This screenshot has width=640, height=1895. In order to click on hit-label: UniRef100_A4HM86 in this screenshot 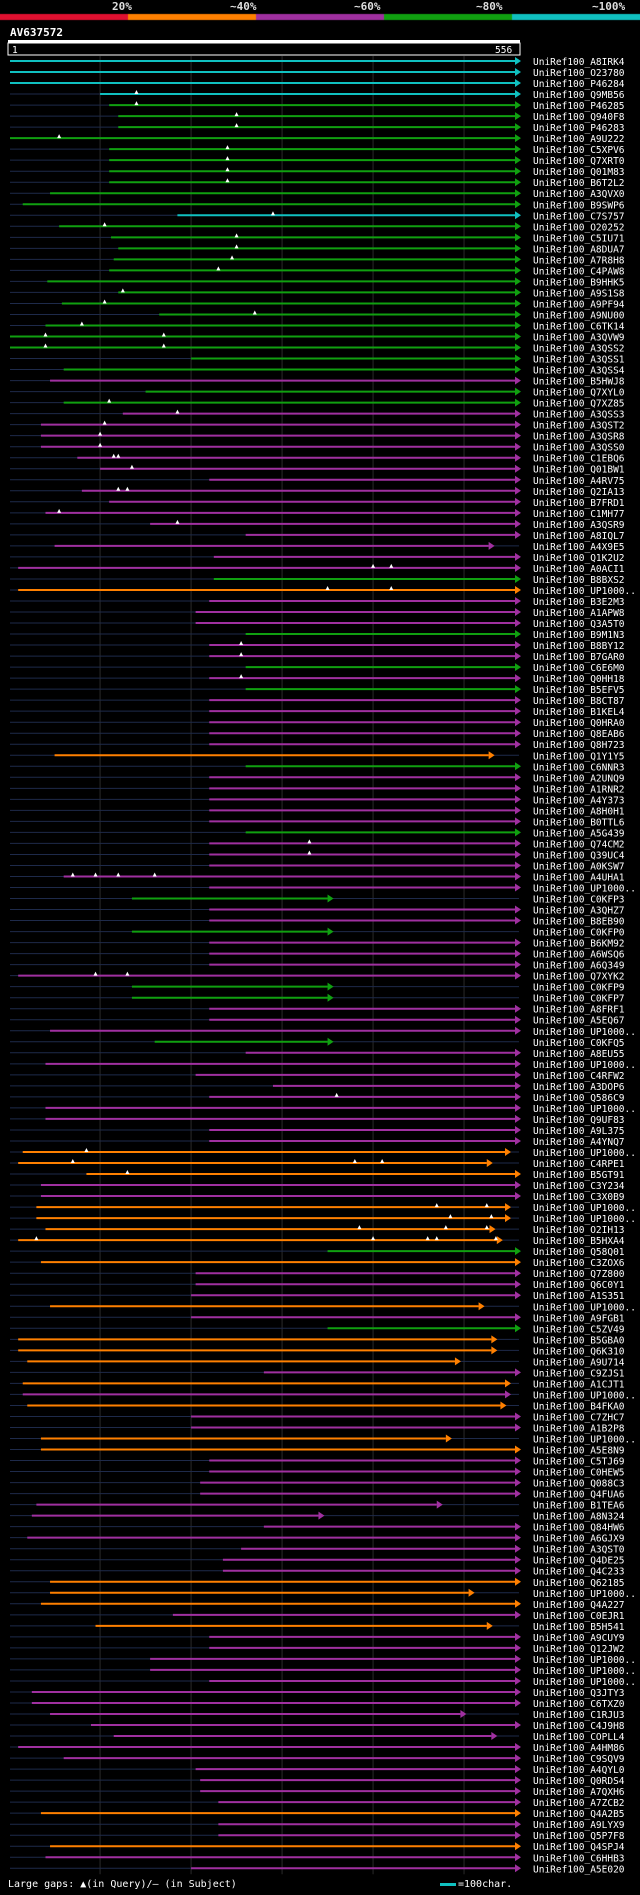, I will do `click(579, 1748)`.